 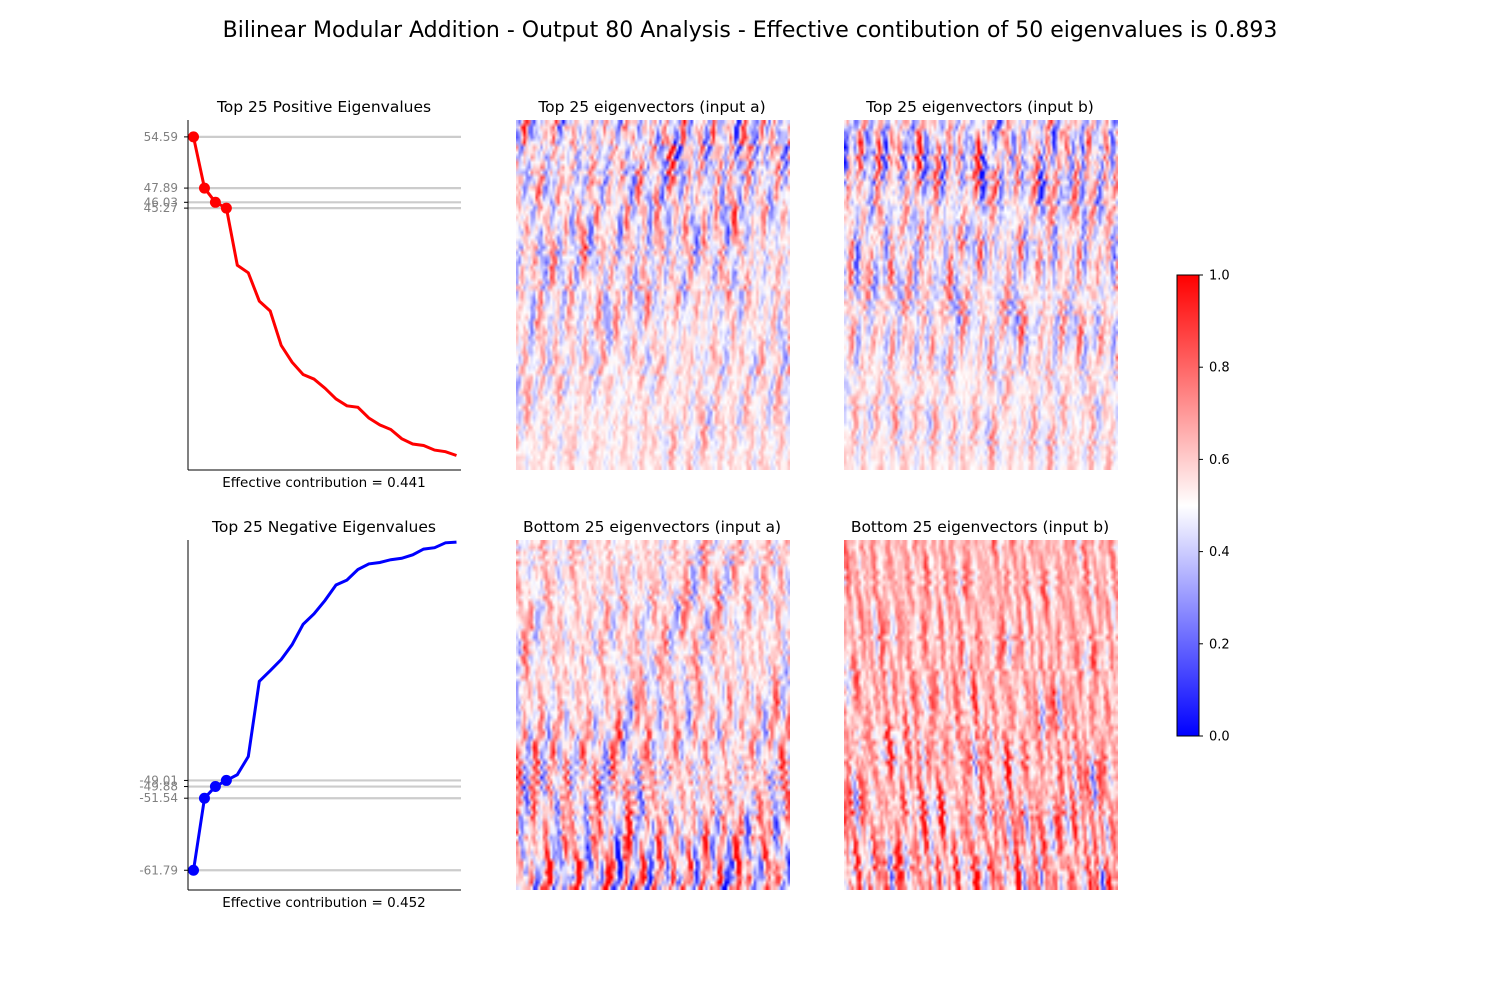 I want to click on colorbar-tick-label: 0.4, so click(x=1219, y=552).